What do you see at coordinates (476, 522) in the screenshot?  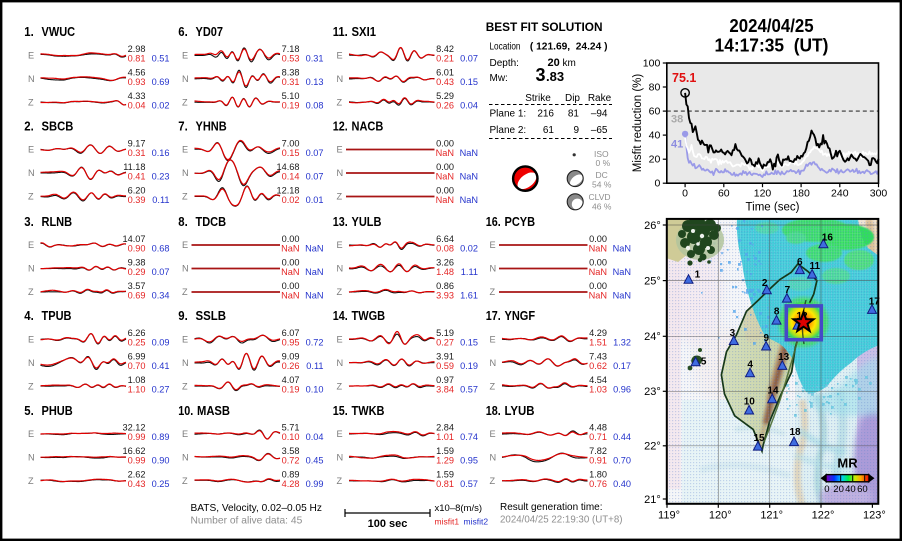 I see `svg-text: misfit2` at bounding box center [476, 522].